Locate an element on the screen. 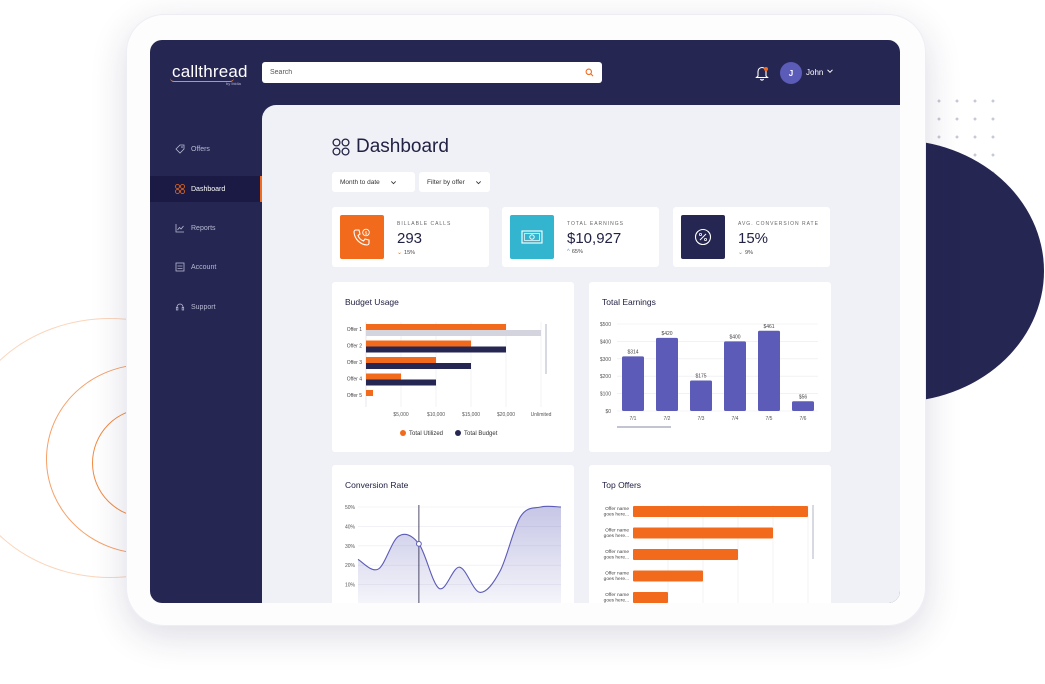  y-tick-label: Offer 1 is located at coordinates (354, 330).